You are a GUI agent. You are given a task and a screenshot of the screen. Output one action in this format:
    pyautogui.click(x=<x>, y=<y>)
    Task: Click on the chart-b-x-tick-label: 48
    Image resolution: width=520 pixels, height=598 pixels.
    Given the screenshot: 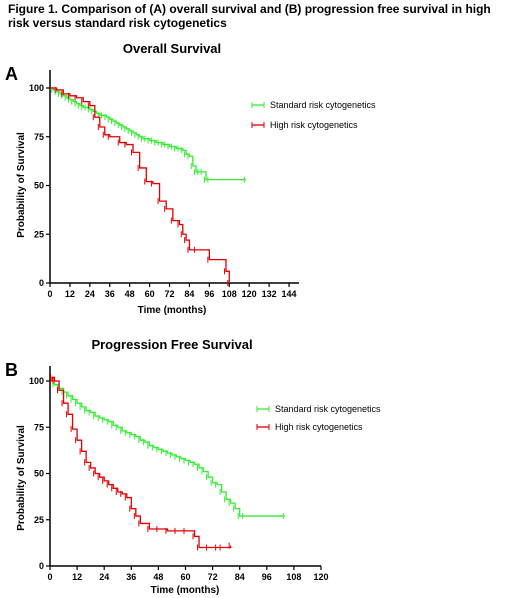 What is the action you would take?
    pyautogui.click(x=158, y=577)
    